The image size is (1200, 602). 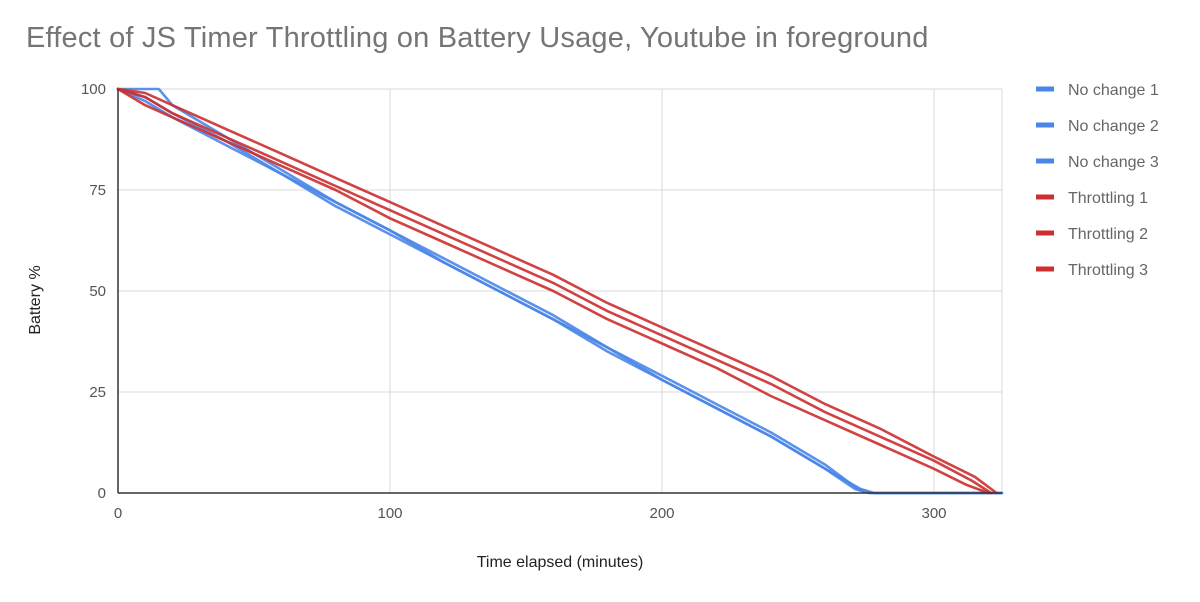 What do you see at coordinates (1113, 126) in the screenshot?
I see `legend-label: No change 2` at bounding box center [1113, 126].